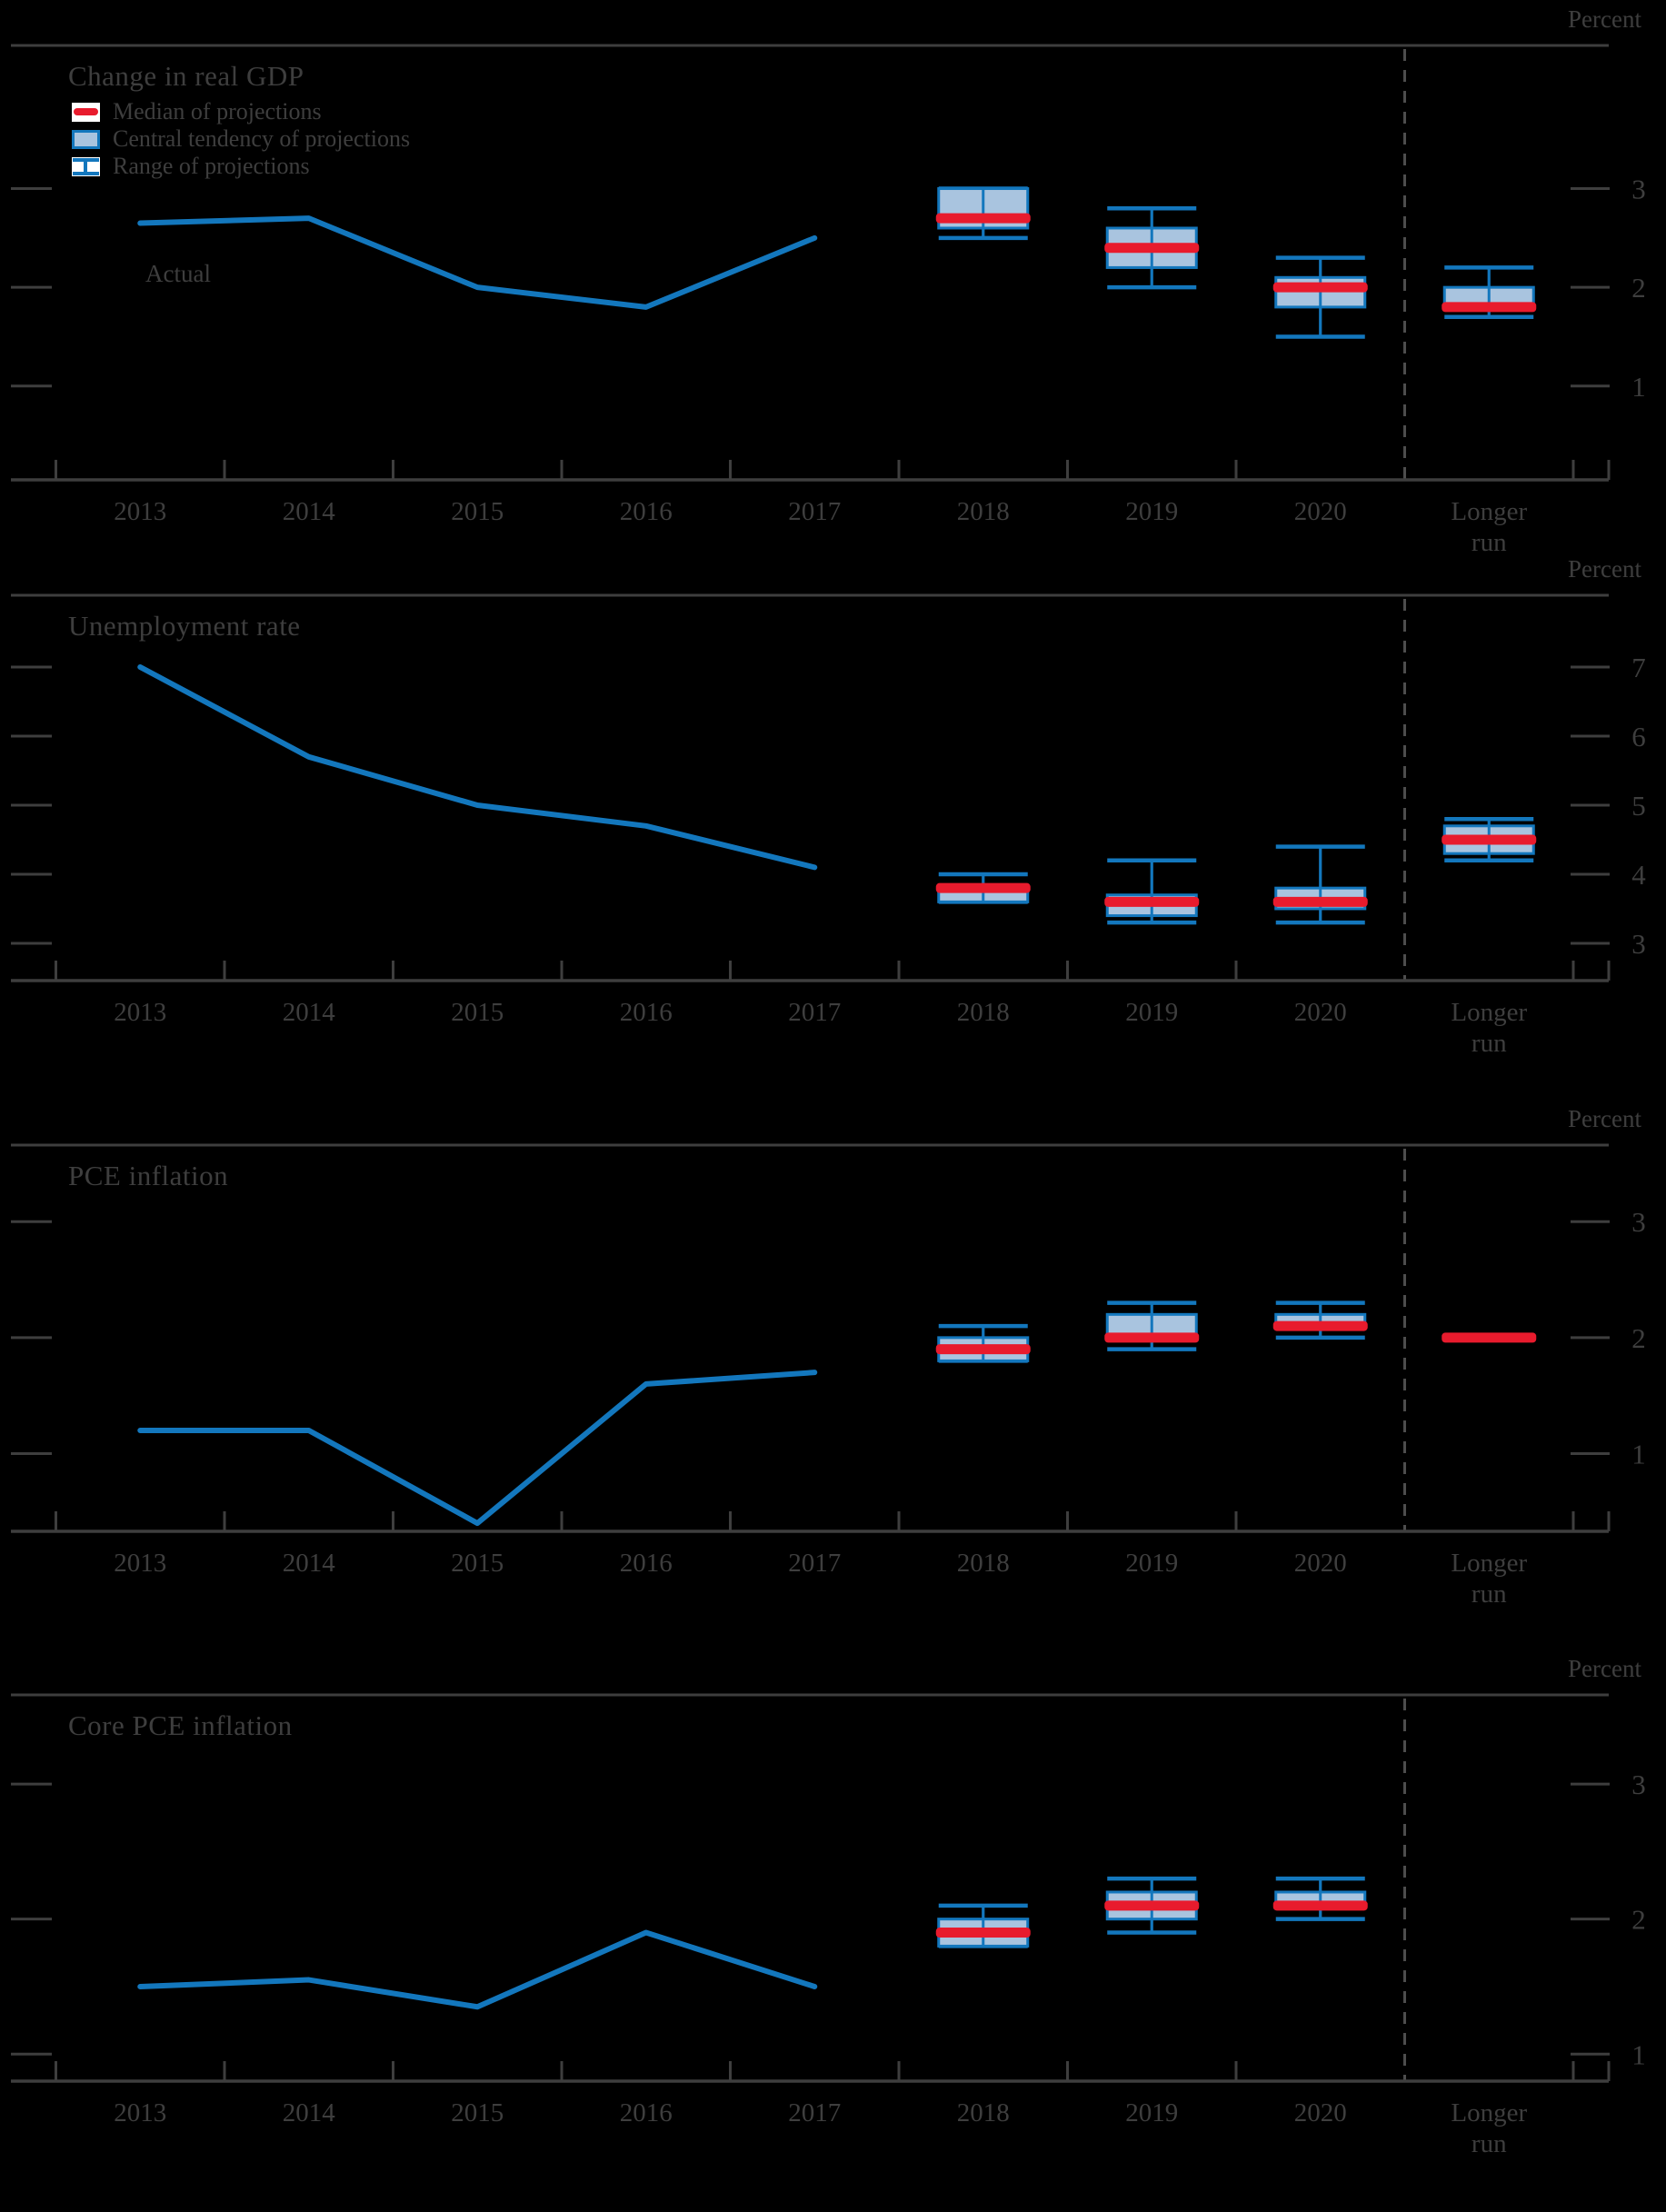 The image size is (1666, 2212). I want to click on range-swatch-icon, so click(86, 166).